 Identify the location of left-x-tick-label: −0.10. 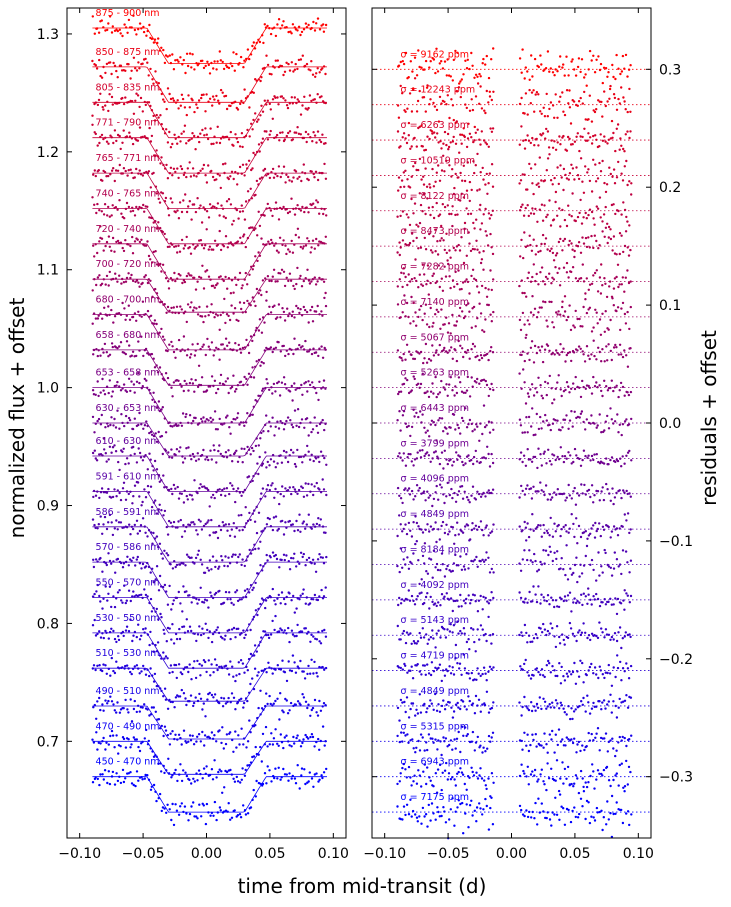
(79, 854).